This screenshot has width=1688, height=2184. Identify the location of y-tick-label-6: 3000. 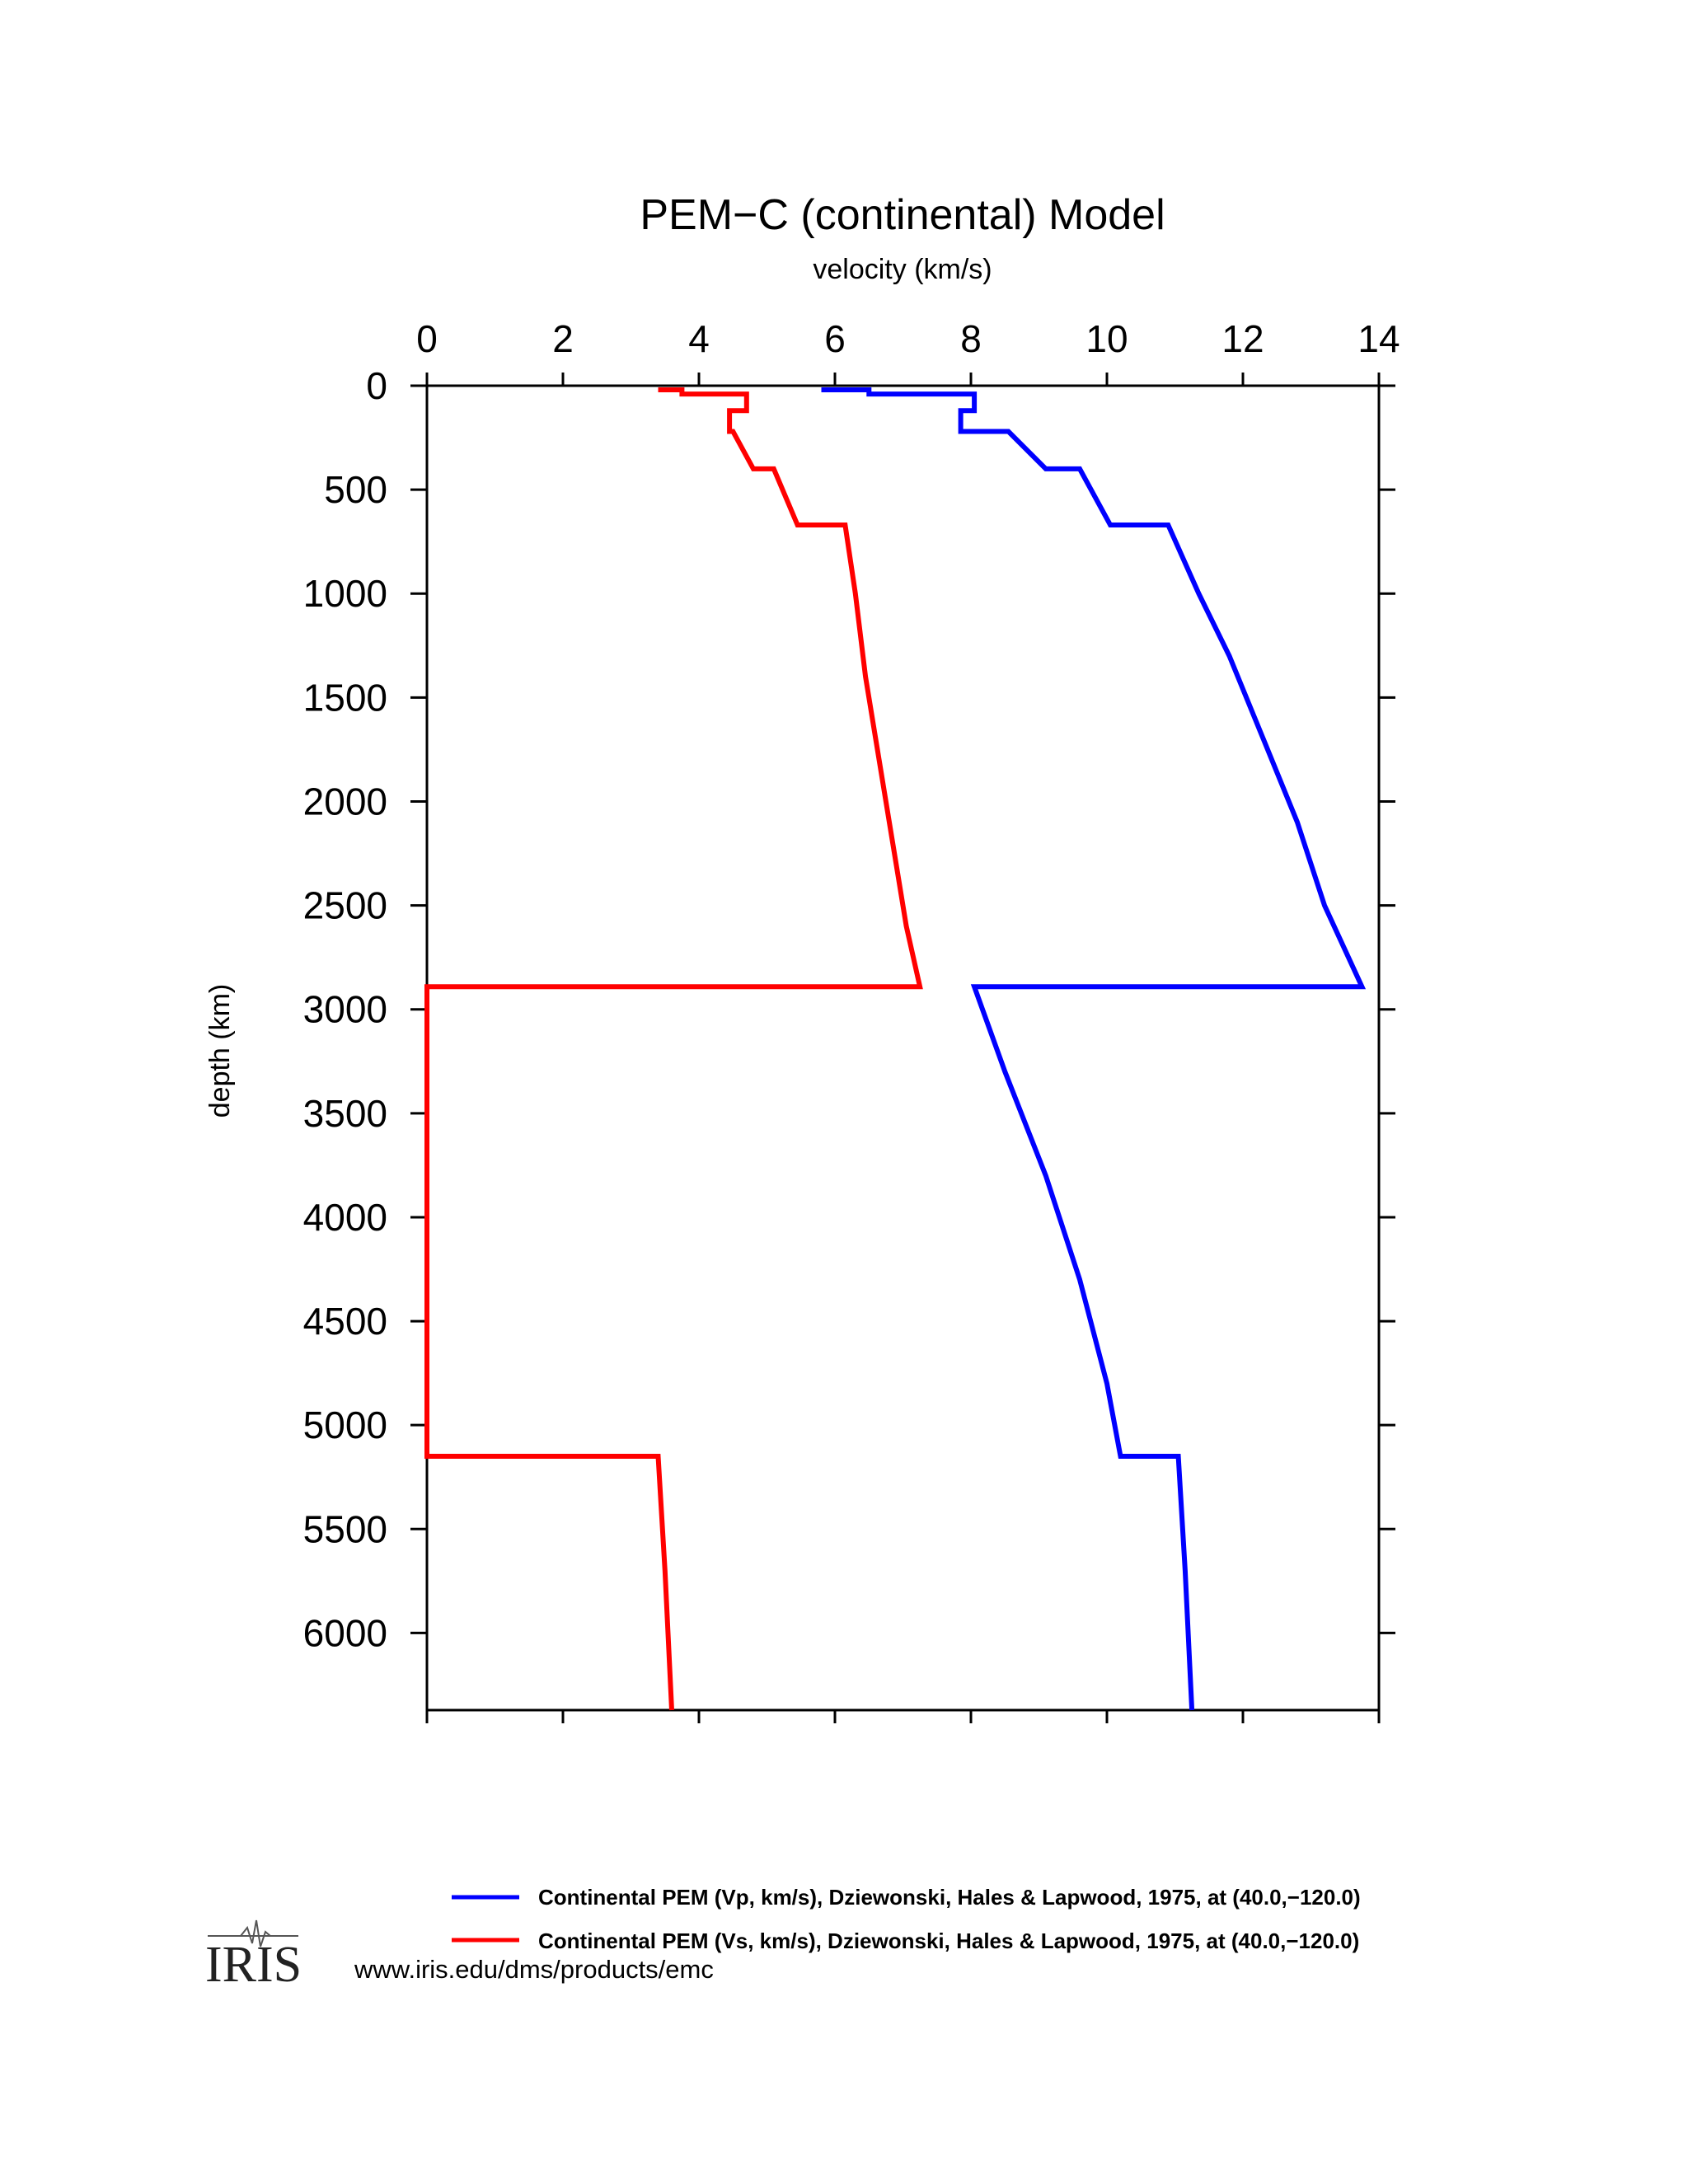
(345, 1009).